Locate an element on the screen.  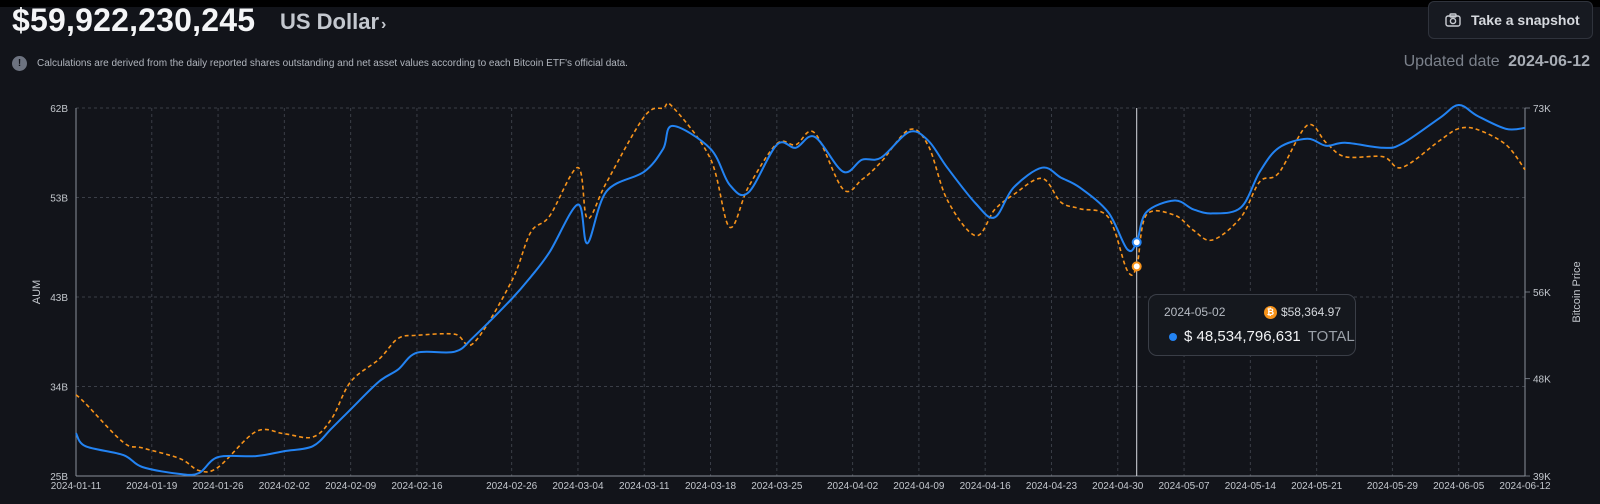
x-tick-label: 2024-01-11 is located at coordinates (76, 486).